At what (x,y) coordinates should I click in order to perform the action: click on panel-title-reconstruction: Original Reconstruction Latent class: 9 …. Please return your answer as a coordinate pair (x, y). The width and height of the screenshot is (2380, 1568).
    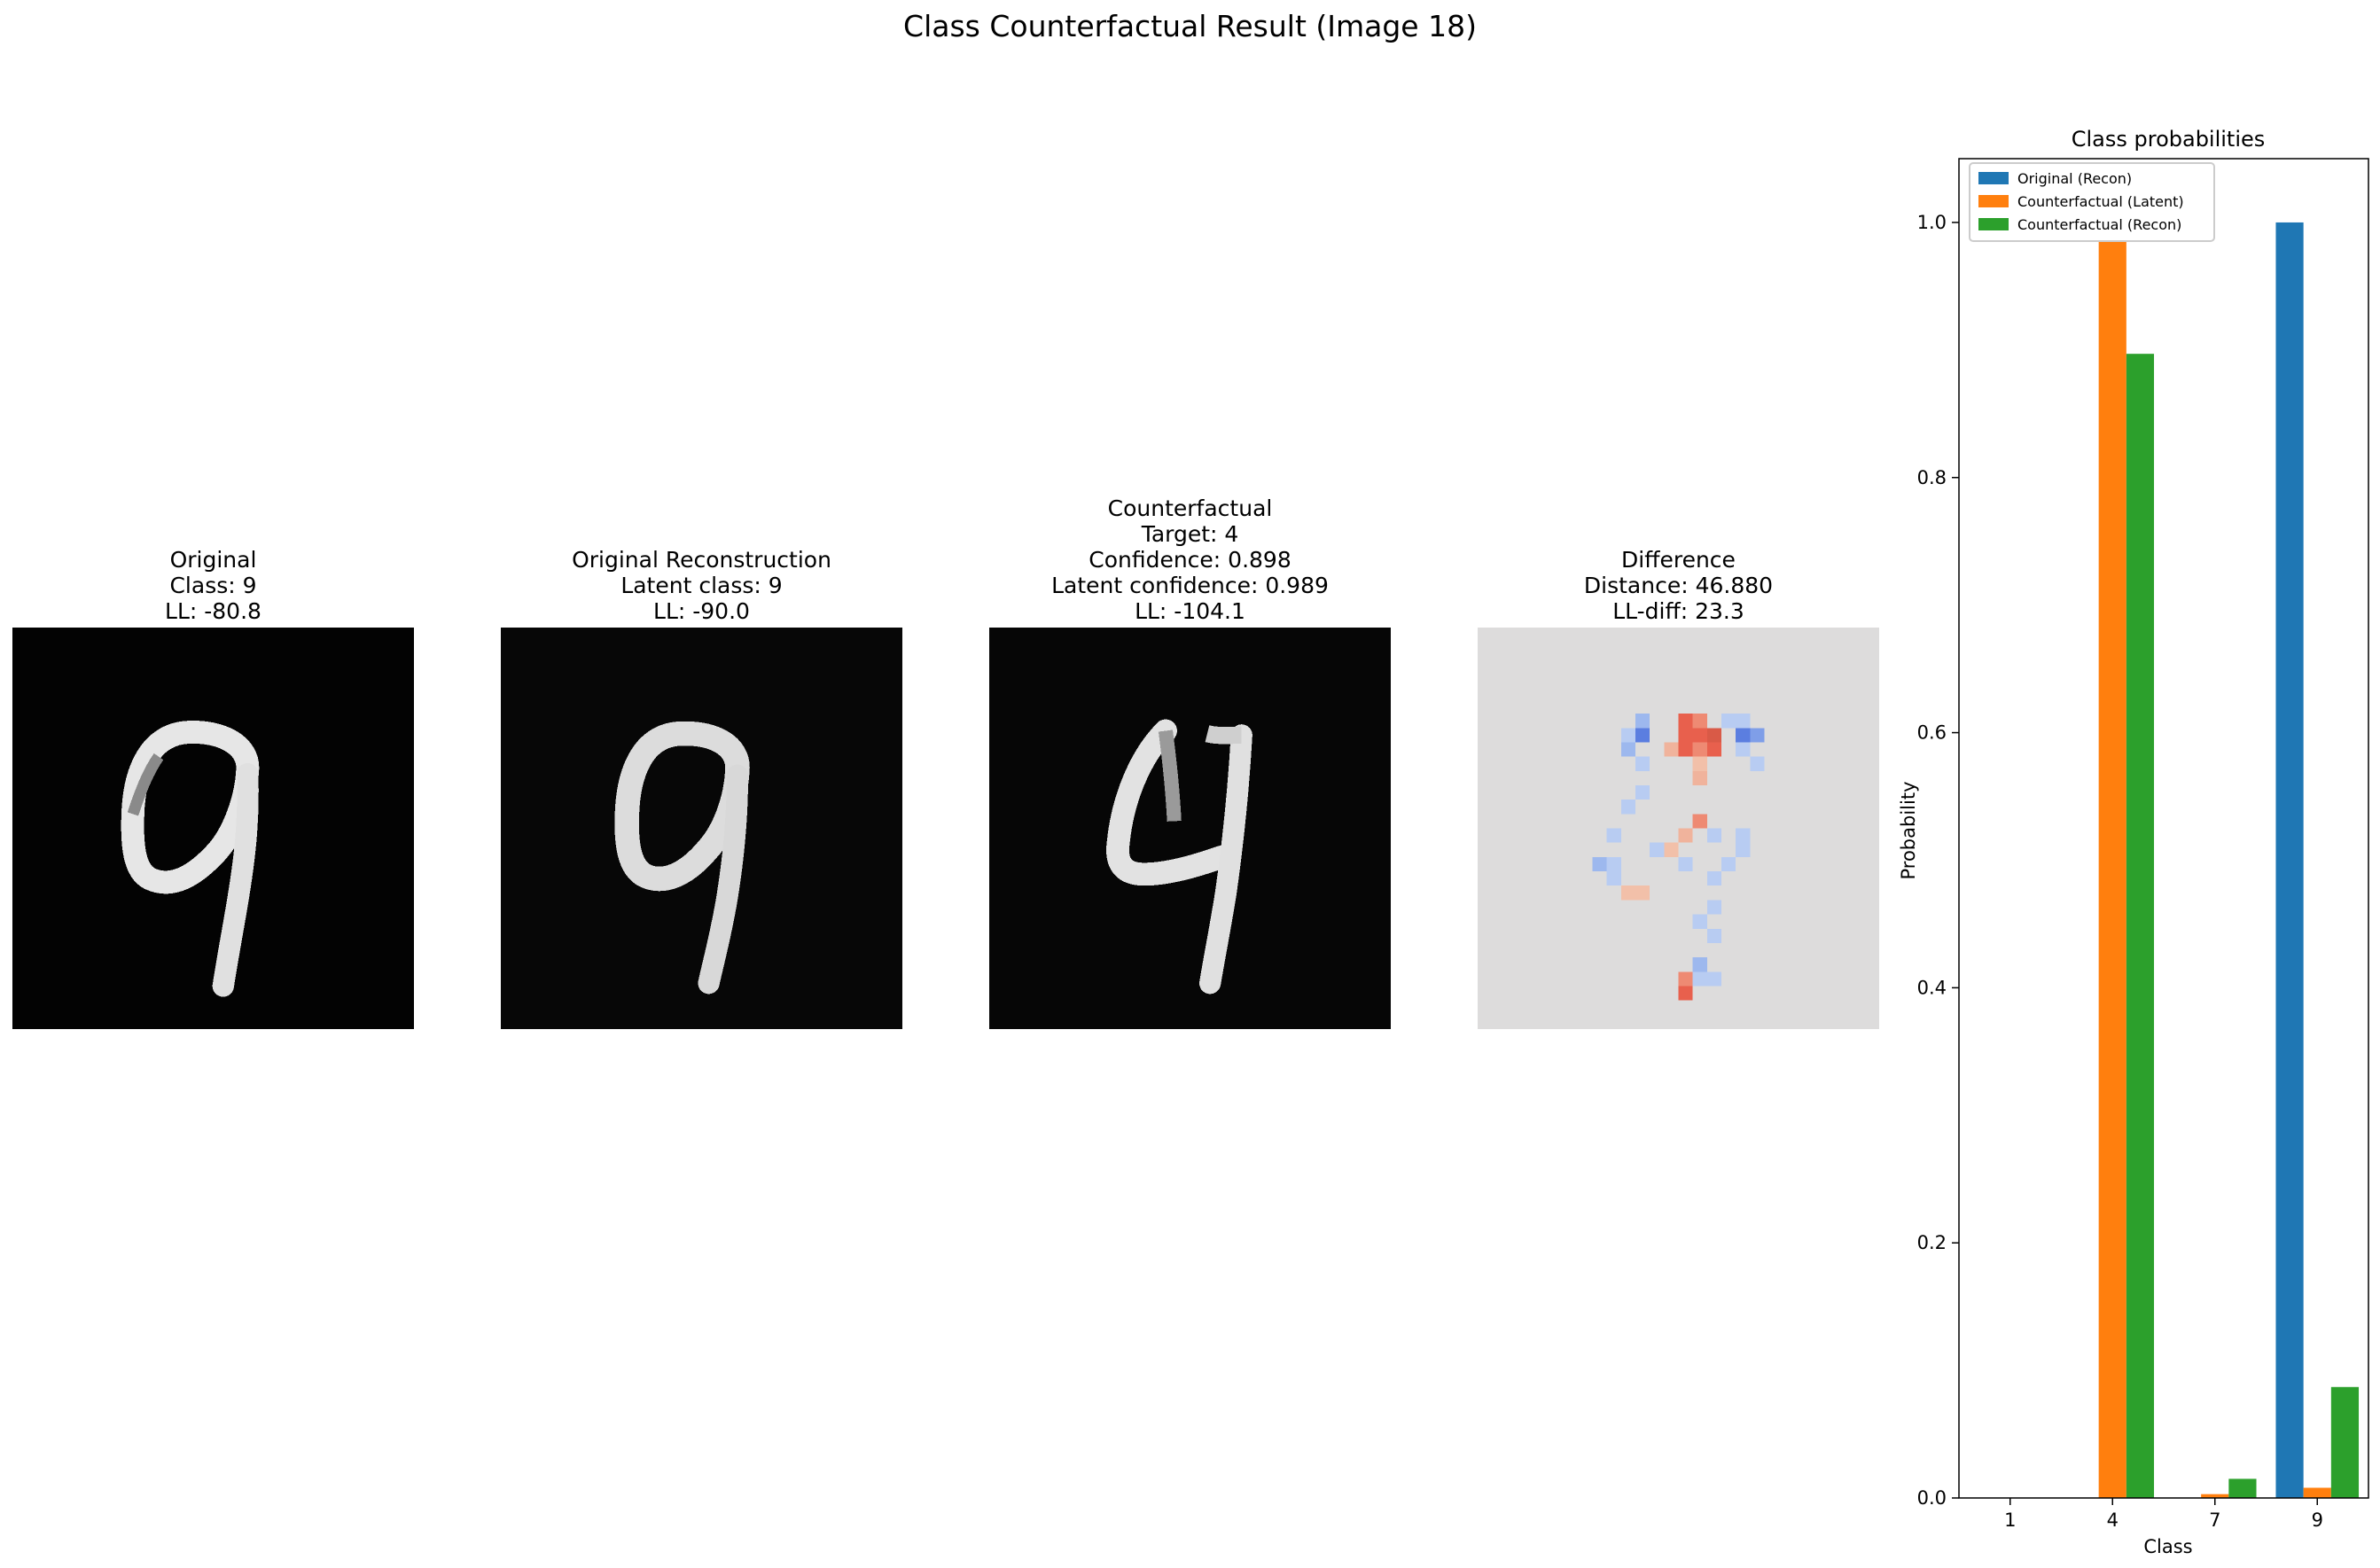
    Looking at the image, I should click on (701, 585).